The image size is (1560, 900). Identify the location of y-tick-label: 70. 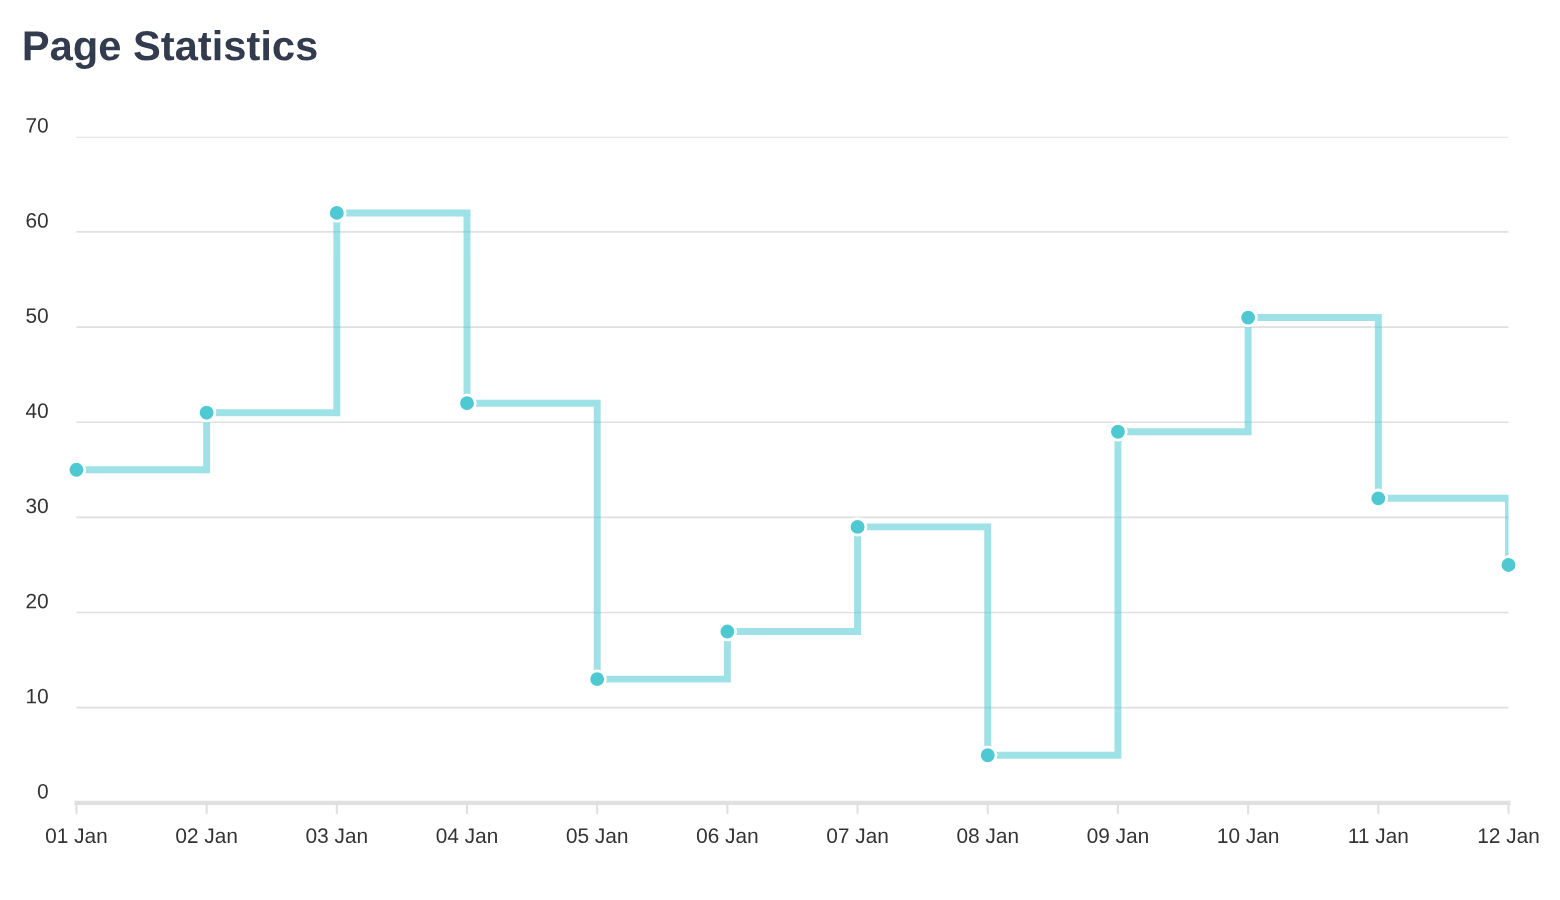
(37, 125).